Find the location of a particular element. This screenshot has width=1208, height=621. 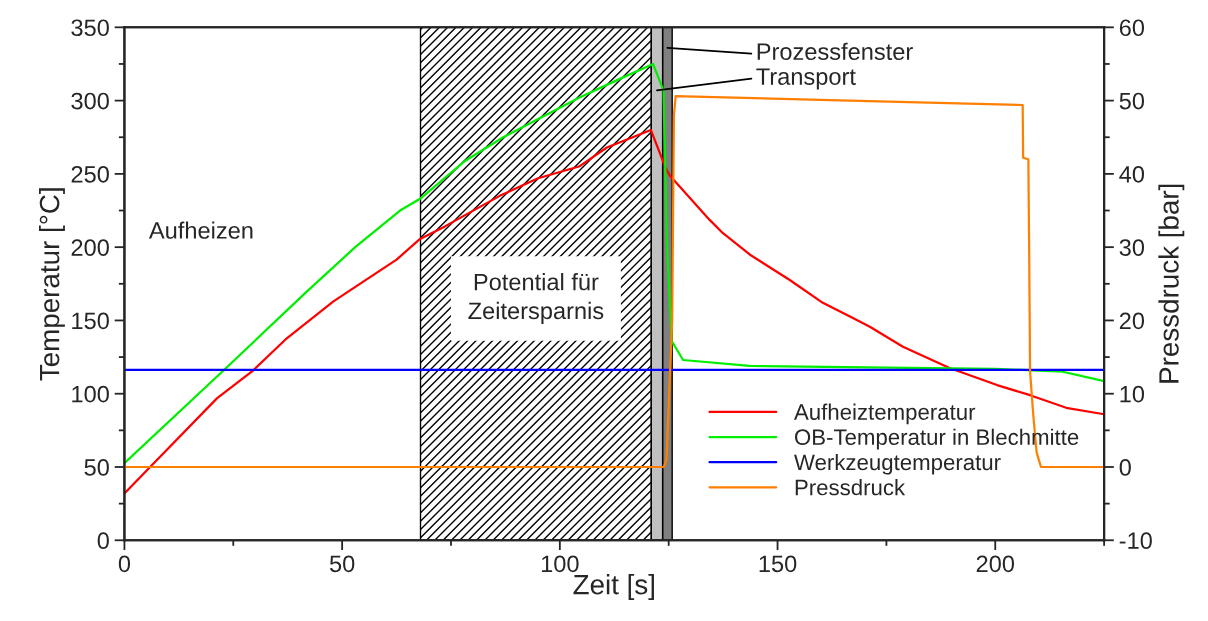

y-tick-label: 0 is located at coordinates (103, 541).